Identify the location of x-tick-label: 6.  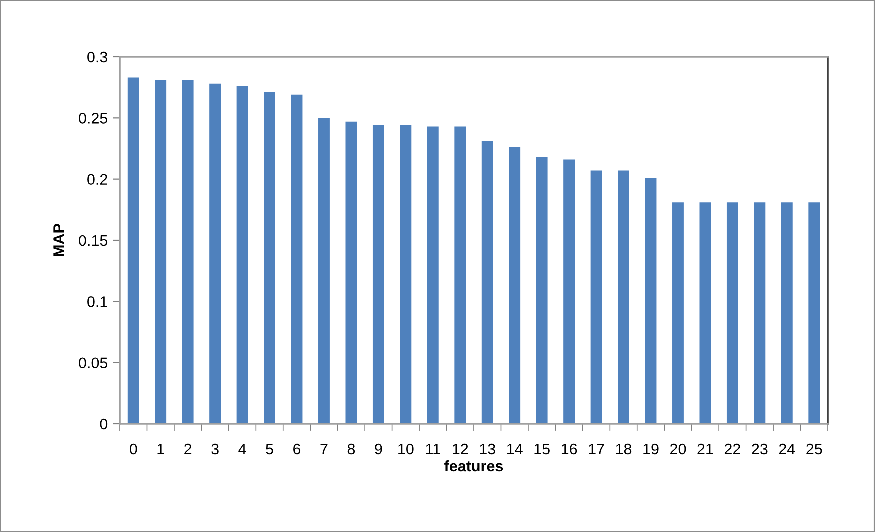
(297, 449).